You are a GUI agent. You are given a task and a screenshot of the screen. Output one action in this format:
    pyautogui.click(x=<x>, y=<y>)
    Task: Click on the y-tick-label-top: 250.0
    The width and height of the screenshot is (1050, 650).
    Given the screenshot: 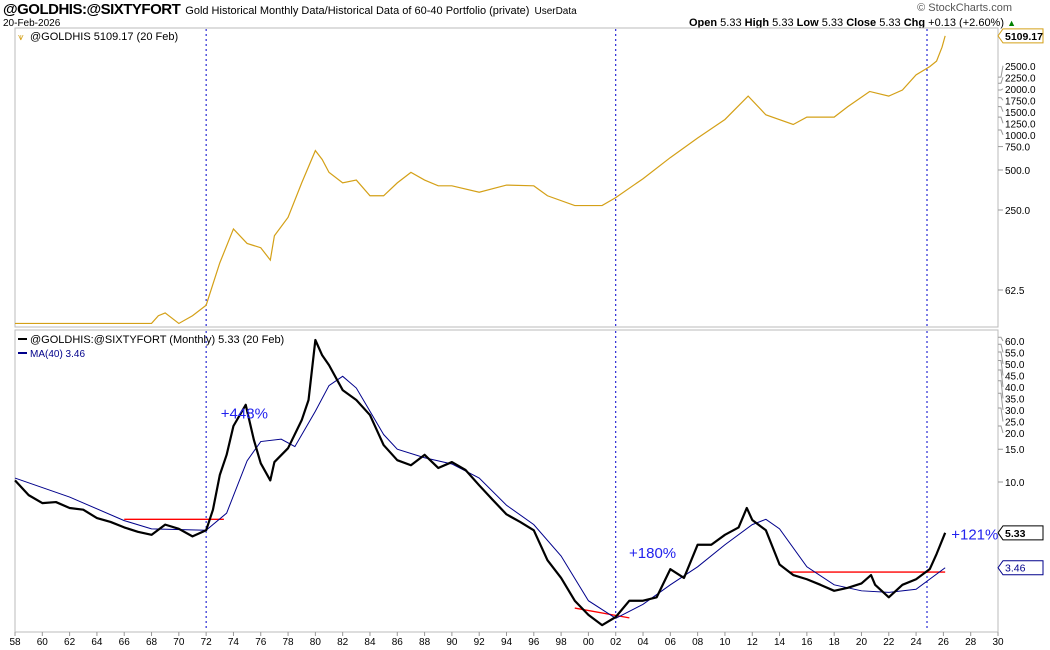 What is the action you would take?
    pyautogui.click(x=1017, y=211)
    